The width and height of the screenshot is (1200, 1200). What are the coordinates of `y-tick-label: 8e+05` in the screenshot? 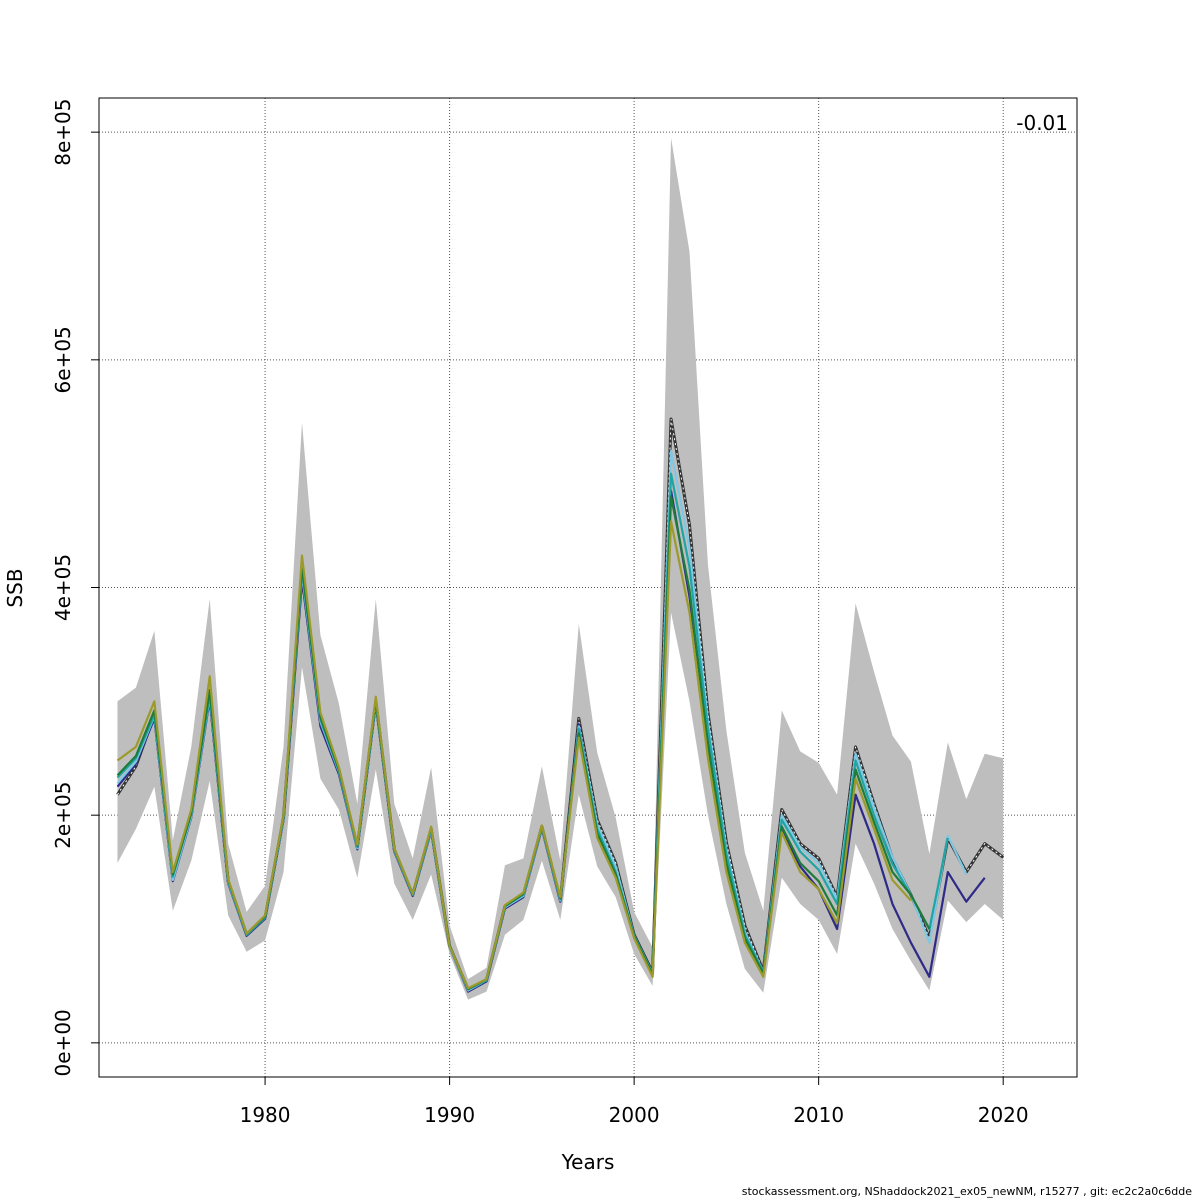 It's located at (63, 132).